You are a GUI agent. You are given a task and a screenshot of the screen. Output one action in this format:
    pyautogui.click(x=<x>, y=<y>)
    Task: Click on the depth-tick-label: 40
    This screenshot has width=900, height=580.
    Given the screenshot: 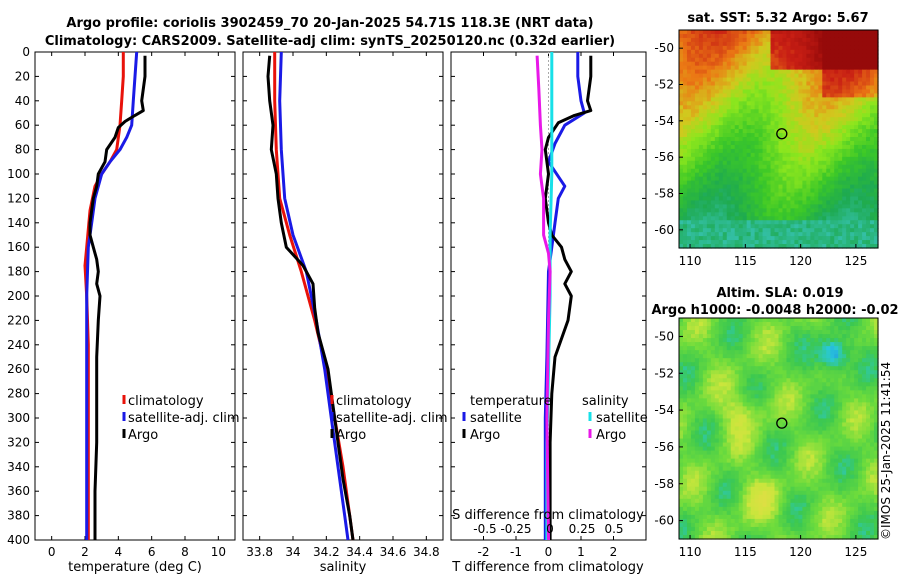 What is the action you would take?
    pyautogui.click(x=22, y=101)
    